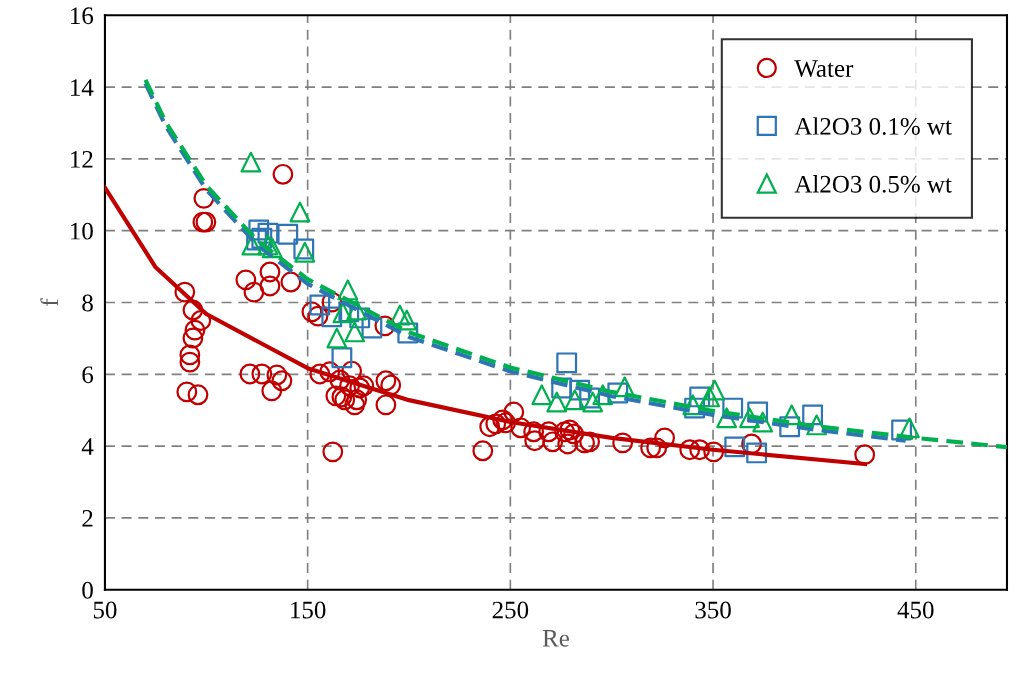  I want to click on x-tick-label: 450, so click(915, 610).